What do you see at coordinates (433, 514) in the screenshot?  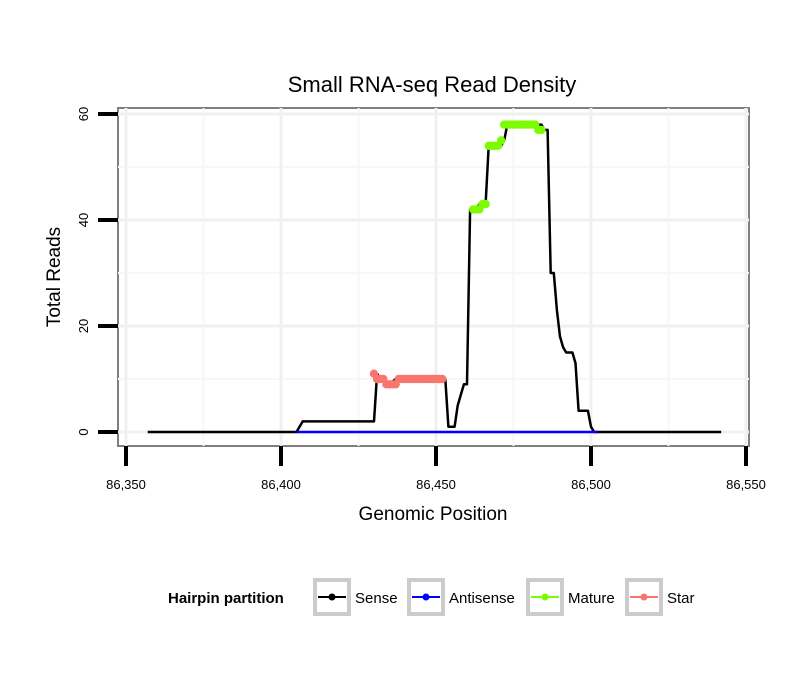 I see `x-axis-title: Genomic Position` at bounding box center [433, 514].